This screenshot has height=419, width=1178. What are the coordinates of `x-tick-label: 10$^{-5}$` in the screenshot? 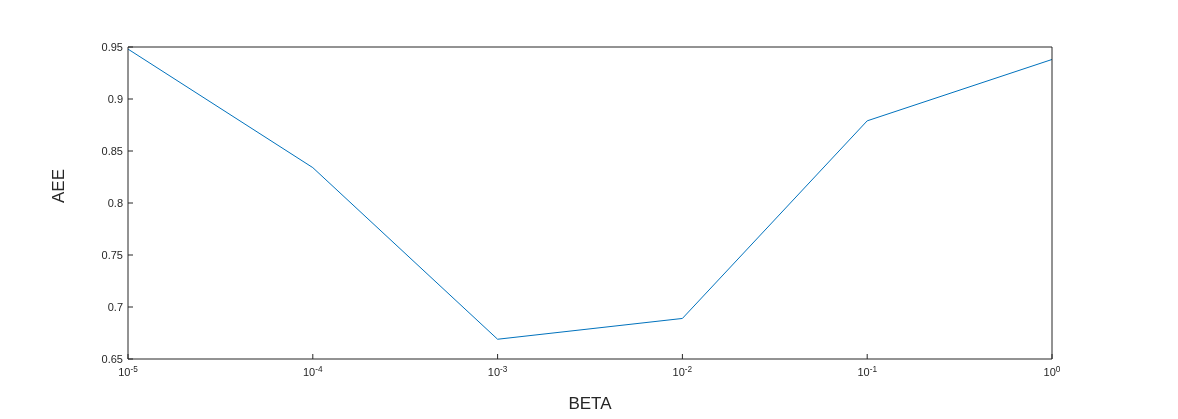 It's located at (128, 371).